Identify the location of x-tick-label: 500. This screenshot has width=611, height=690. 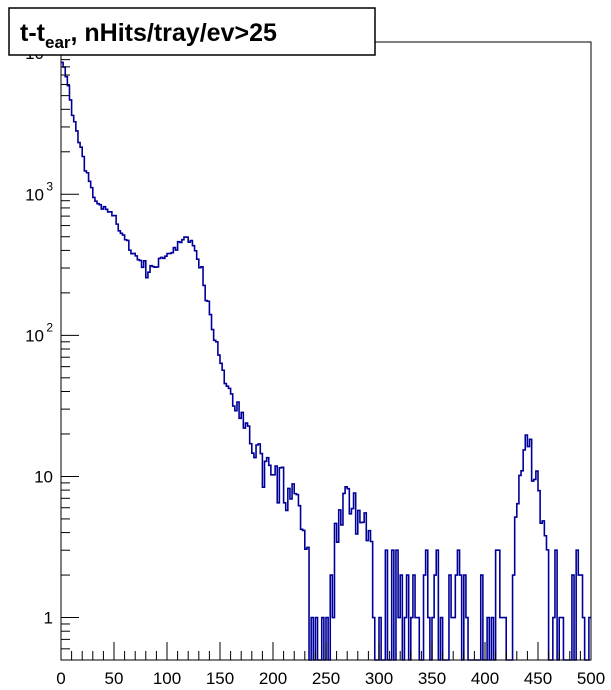
(591, 678).